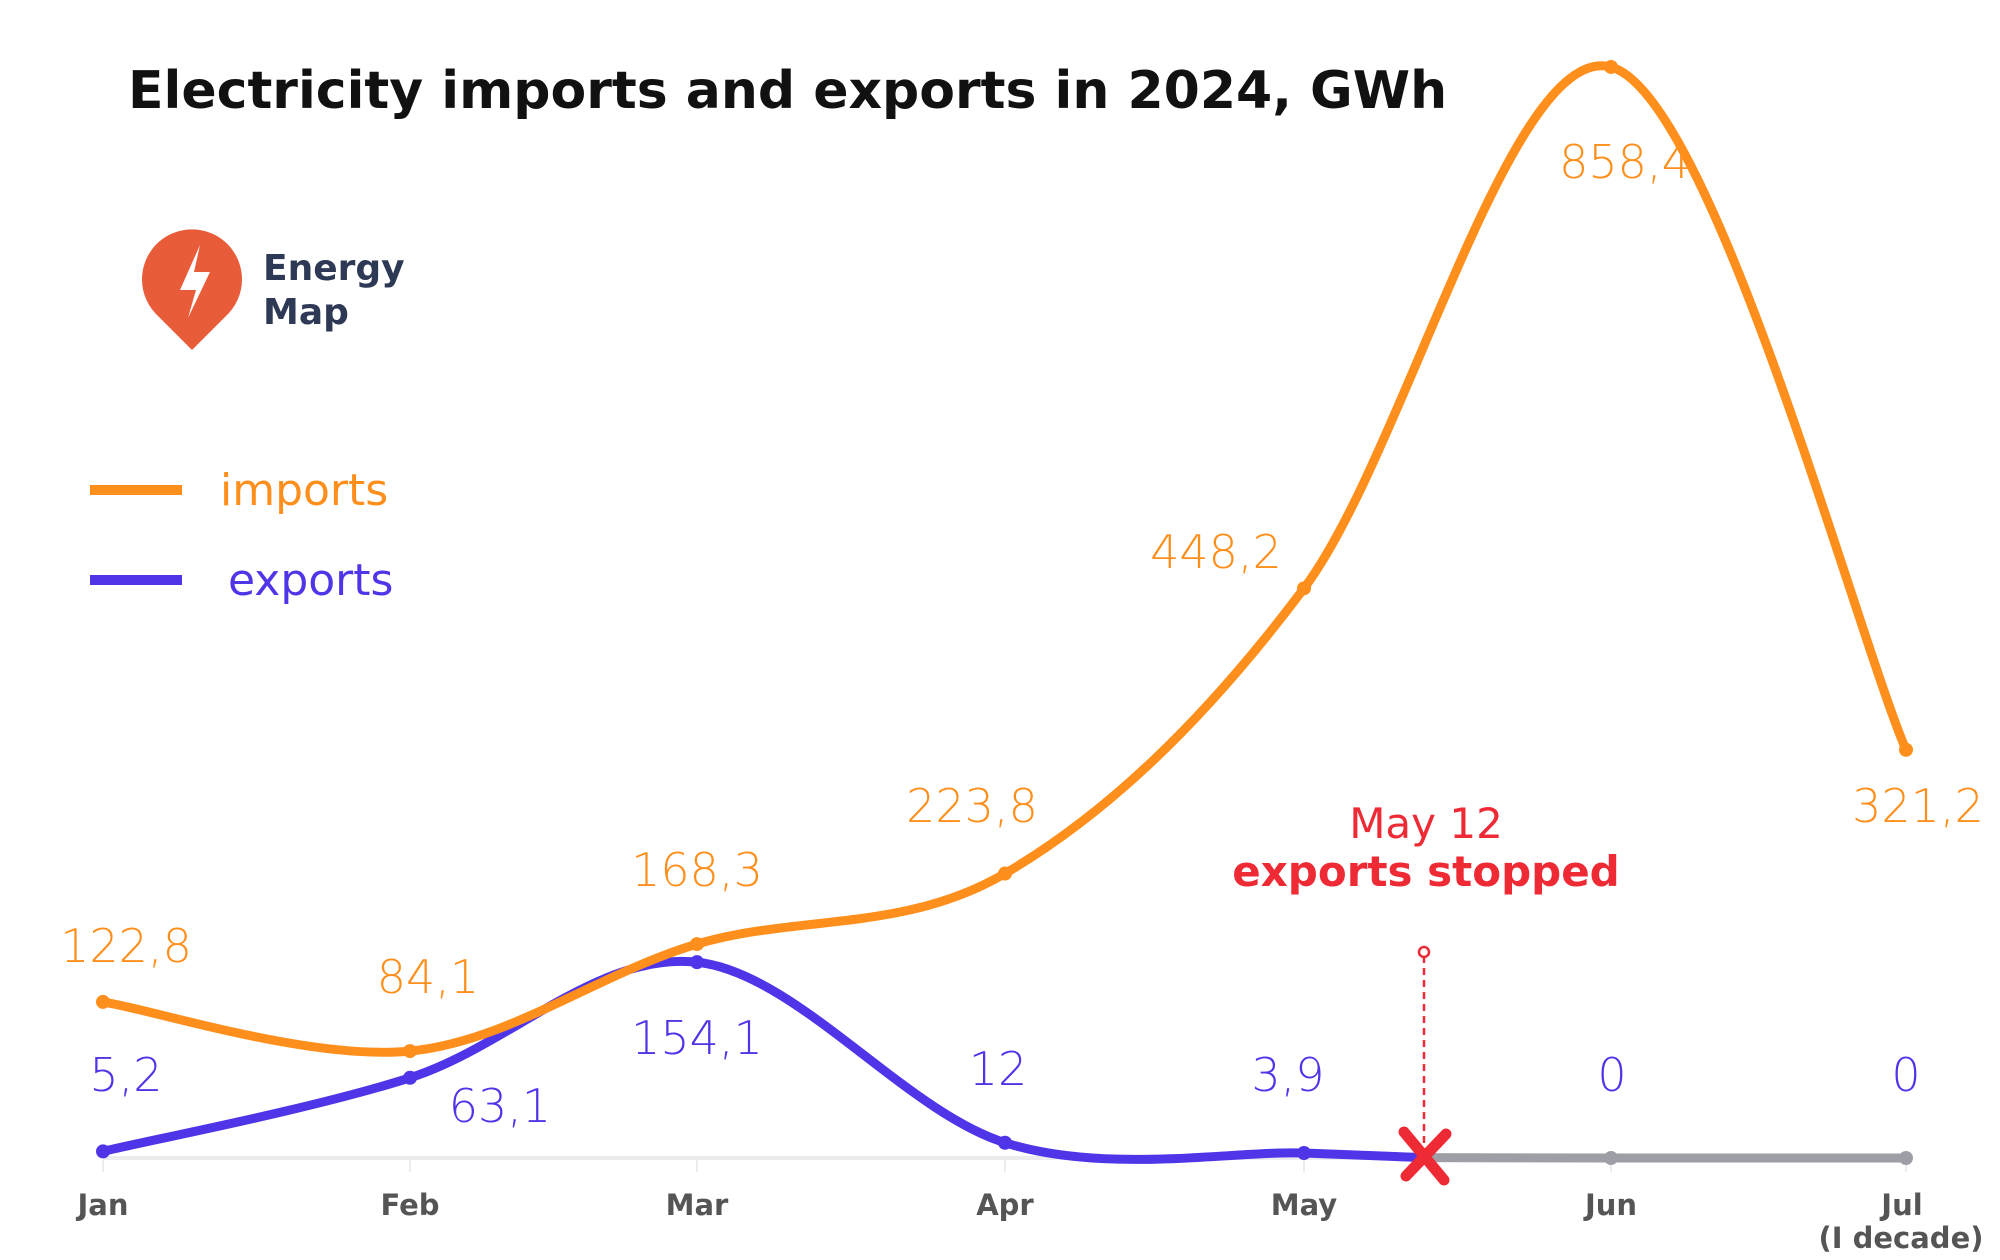  Describe the element at coordinates (126, 946) in the screenshot. I see `imports-data-label: 122,8` at that location.